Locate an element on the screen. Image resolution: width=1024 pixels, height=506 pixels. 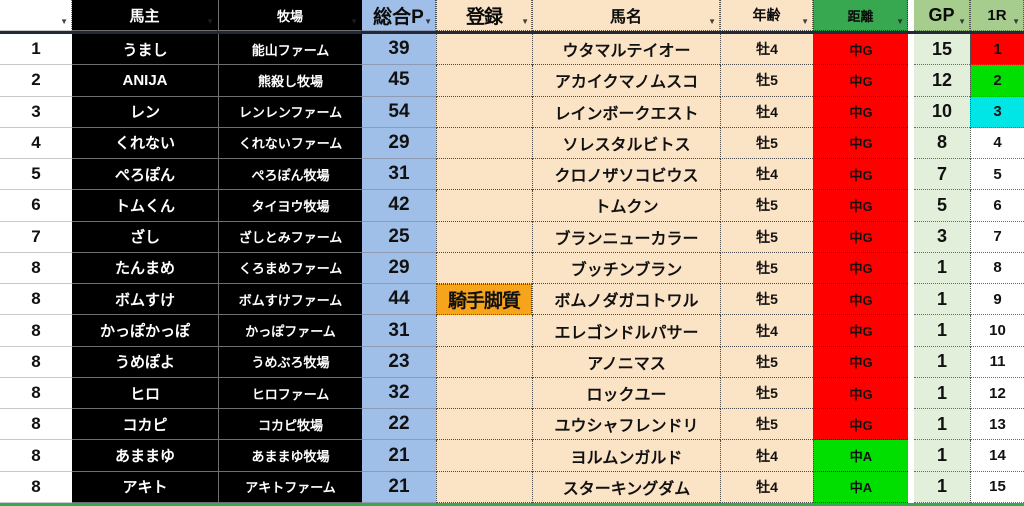
cell-total_p: 54 is located at coordinates (399, 112).